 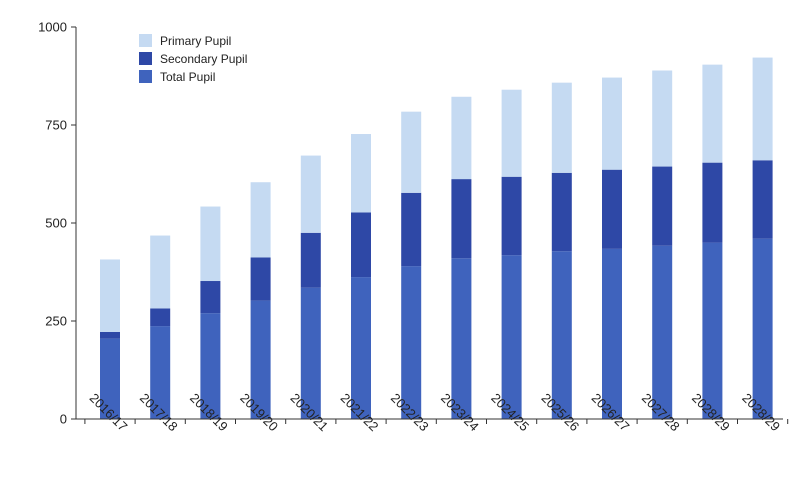 I want to click on y-tick-label: 500, so click(x=56, y=223).